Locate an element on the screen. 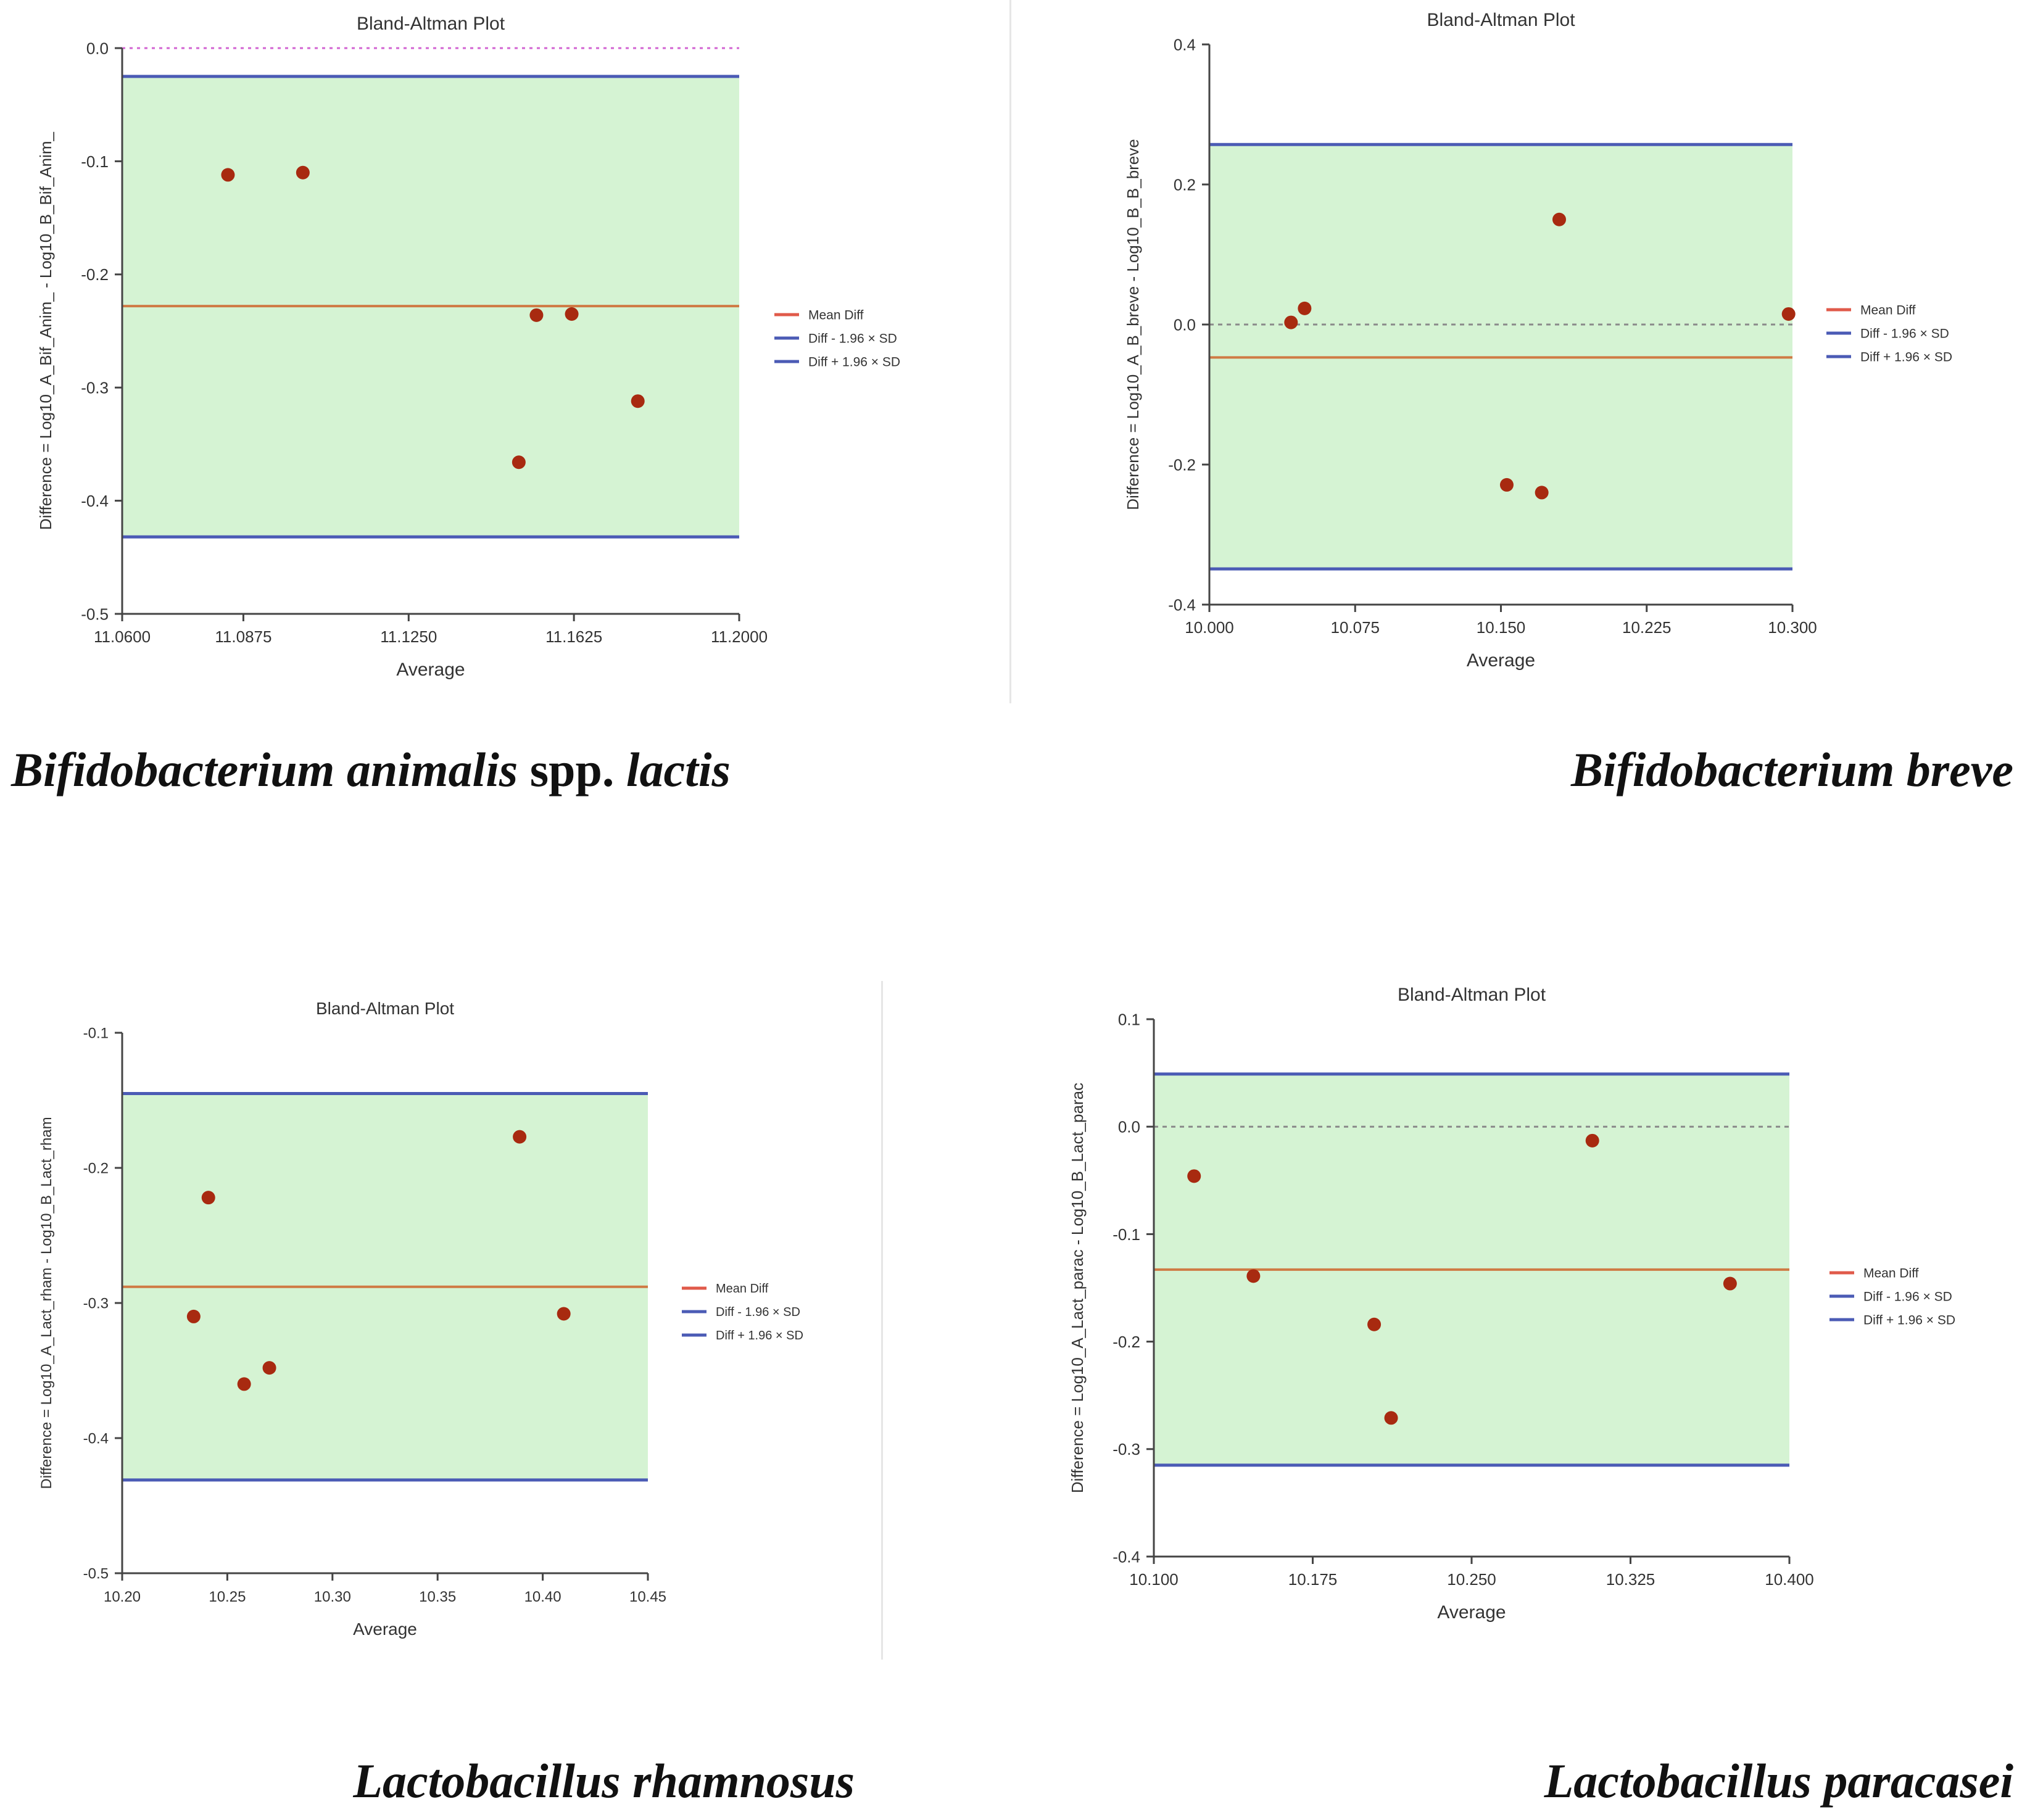 The height and width of the screenshot is (1820, 2022). x-tick-label: 11.0600 is located at coordinates (122, 636).